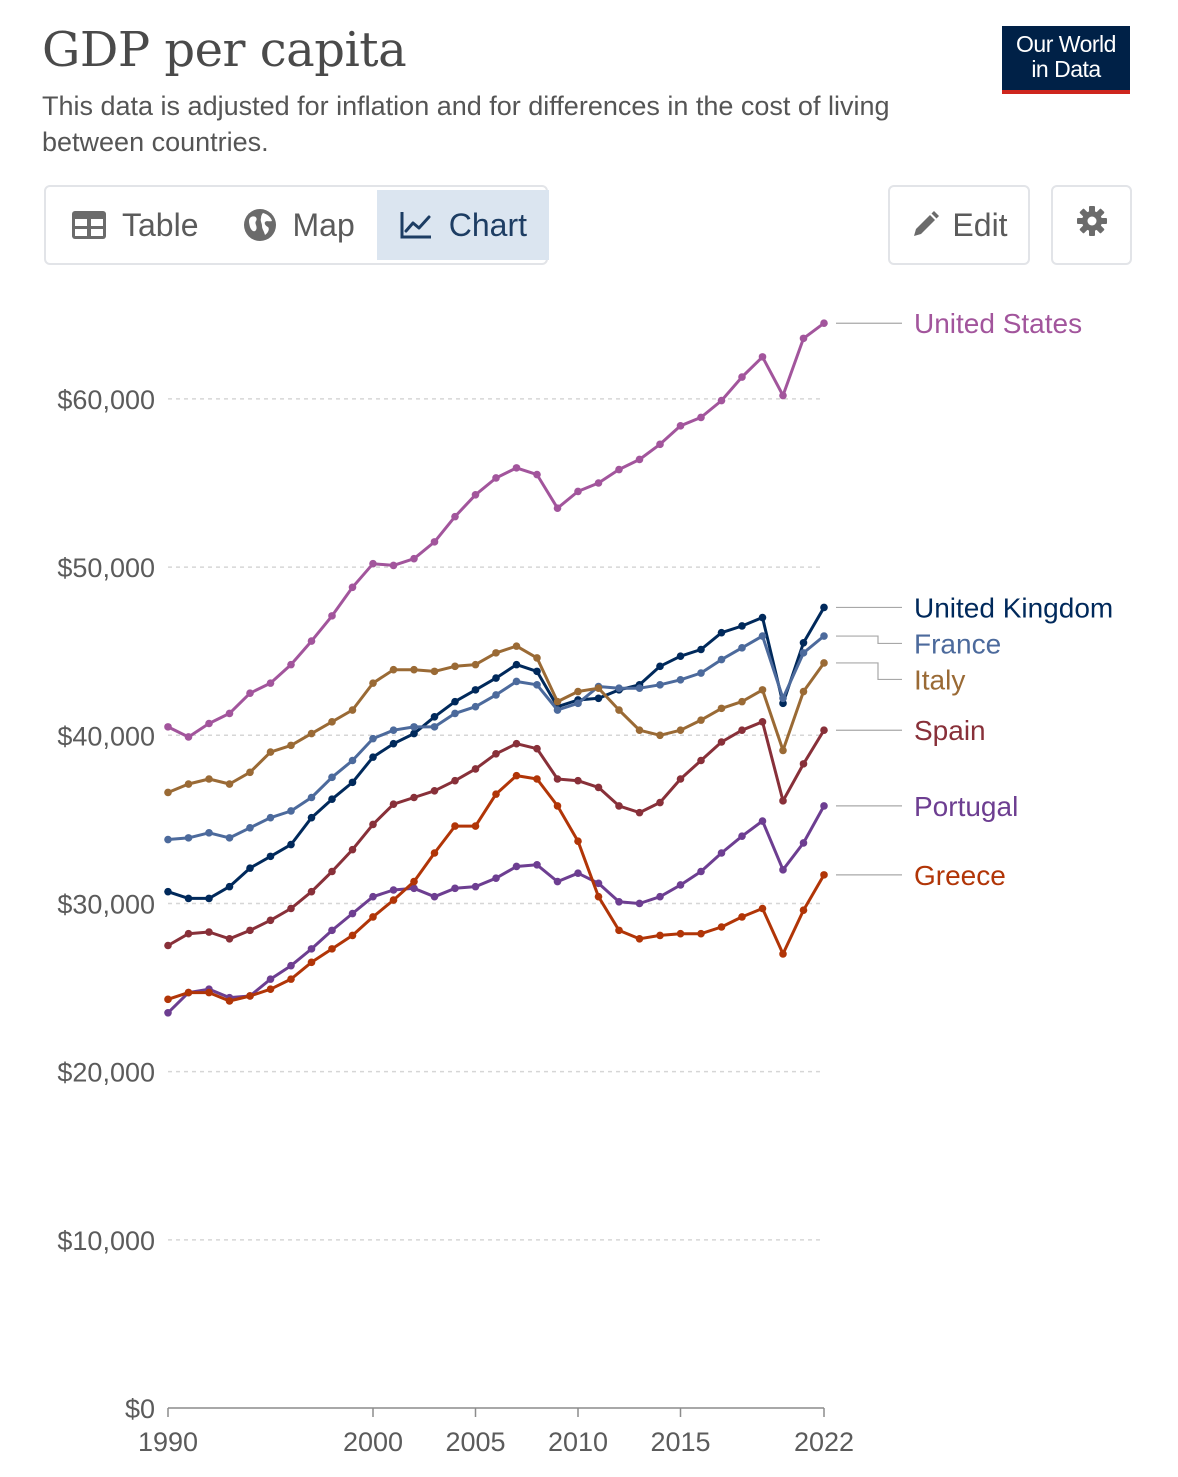 The height and width of the screenshot is (1477, 1178). I want to click on tab-map: Map, so click(299, 225).